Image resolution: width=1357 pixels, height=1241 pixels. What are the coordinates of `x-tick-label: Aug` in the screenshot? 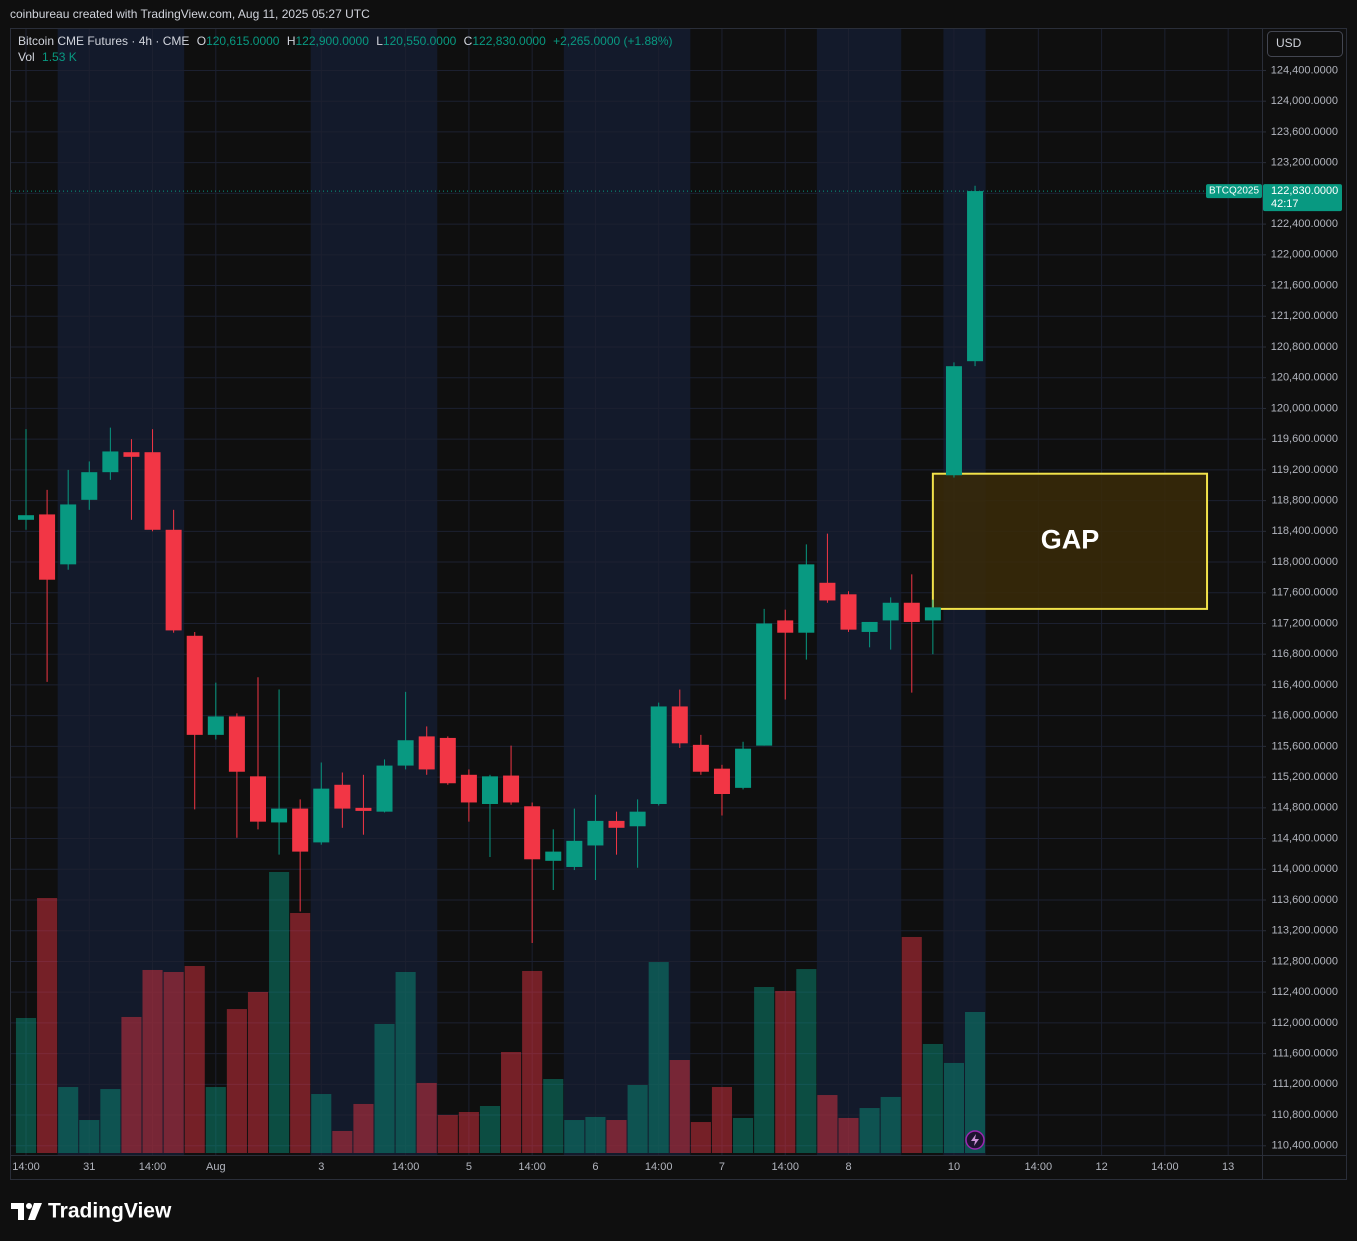 It's located at (216, 1167).